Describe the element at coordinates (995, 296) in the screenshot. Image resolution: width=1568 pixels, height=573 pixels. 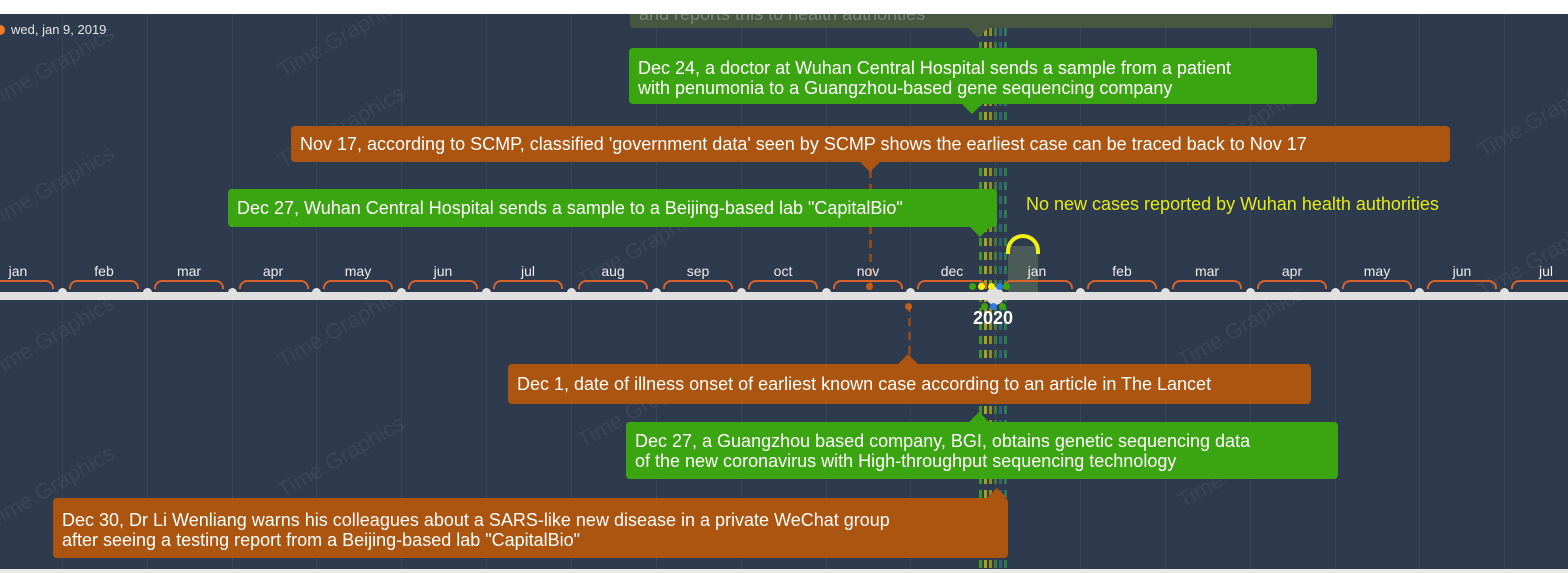
I see `year-boundary-knob` at that location.